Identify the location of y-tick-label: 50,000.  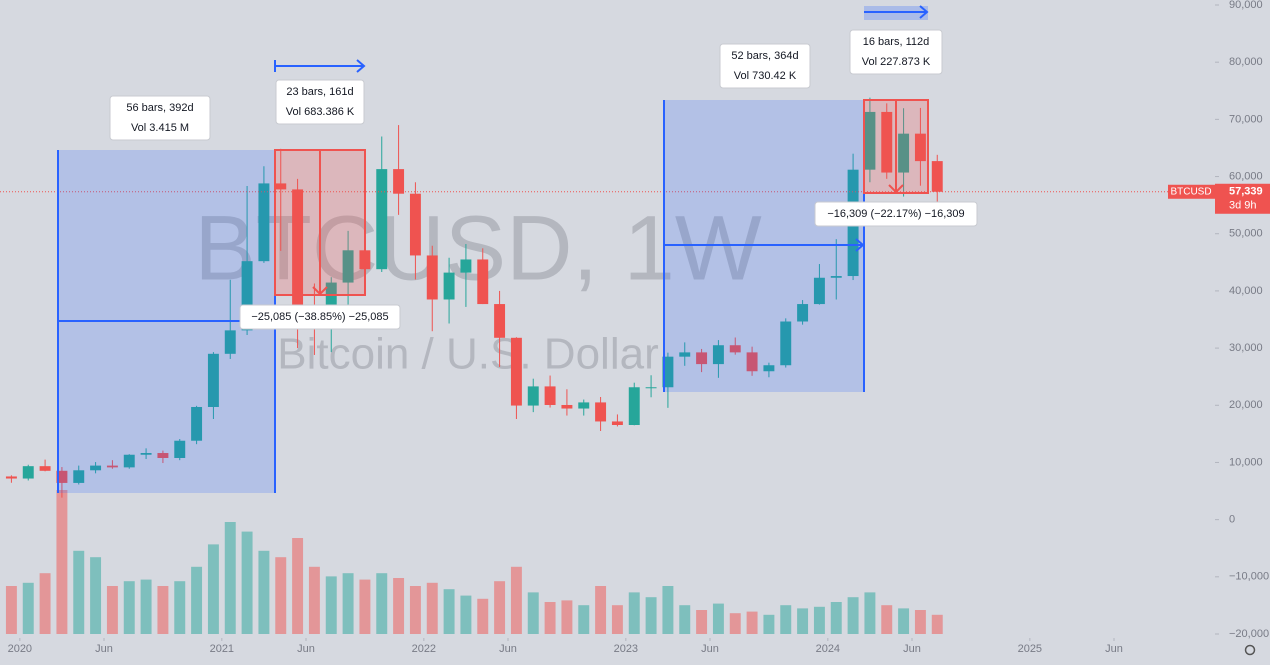
(1246, 234).